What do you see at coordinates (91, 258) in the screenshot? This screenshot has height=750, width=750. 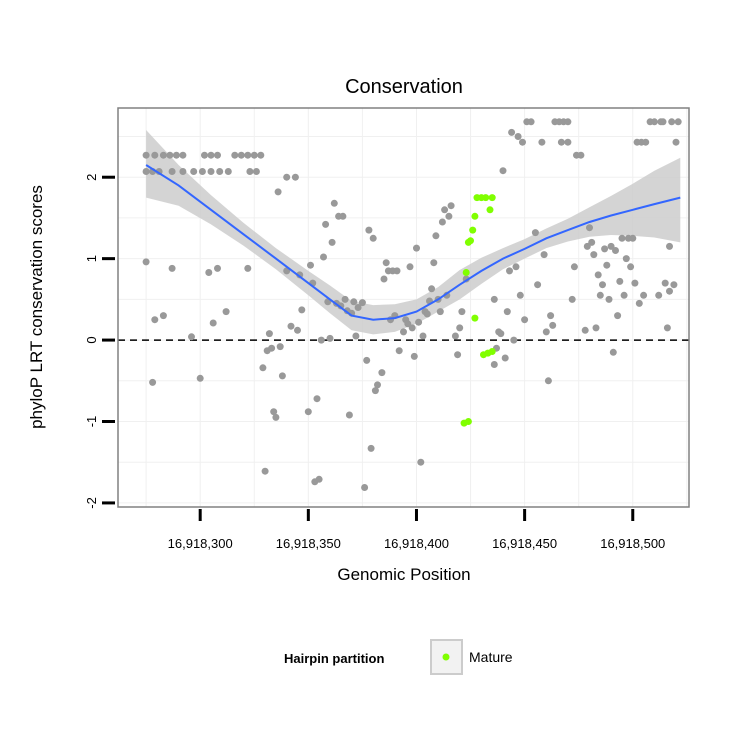 I see `y-tick-label: 1` at bounding box center [91, 258].